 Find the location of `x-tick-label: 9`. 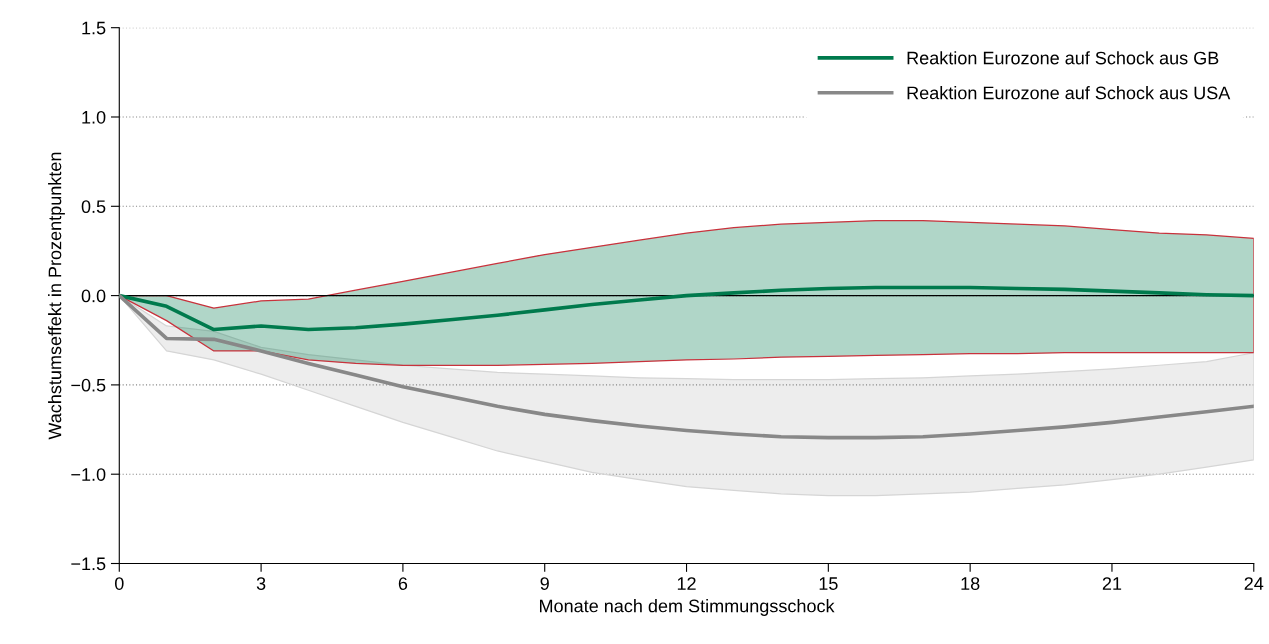

x-tick-label: 9 is located at coordinates (544, 583).